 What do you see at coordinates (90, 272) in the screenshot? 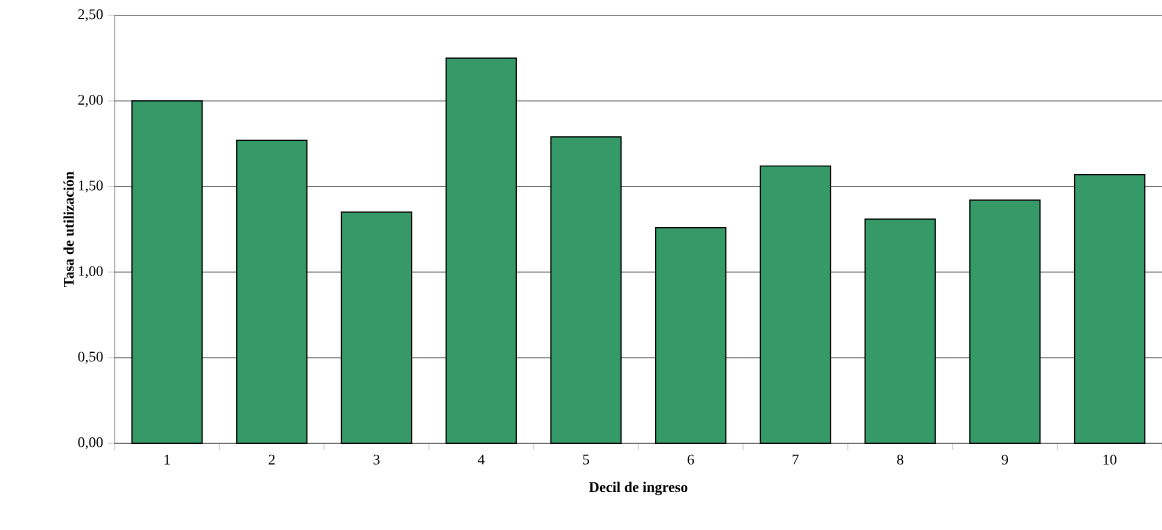
I see `y-tick-label: 1,00` at bounding box center [90, 272].